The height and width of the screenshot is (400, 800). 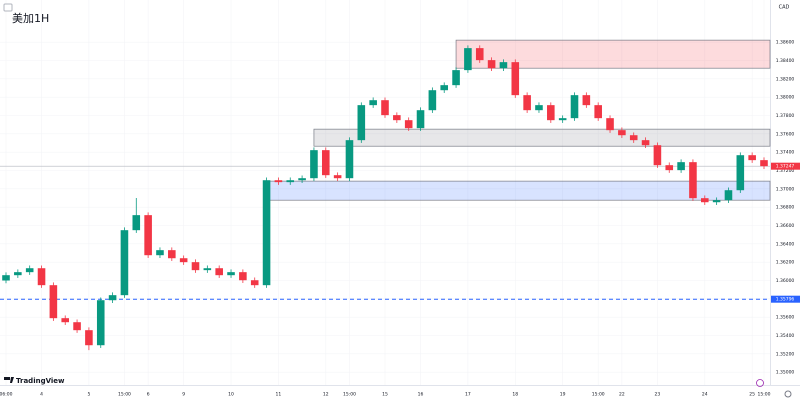 I want to click on y-tick-label: 1.36200, so click(x=785, y=263).